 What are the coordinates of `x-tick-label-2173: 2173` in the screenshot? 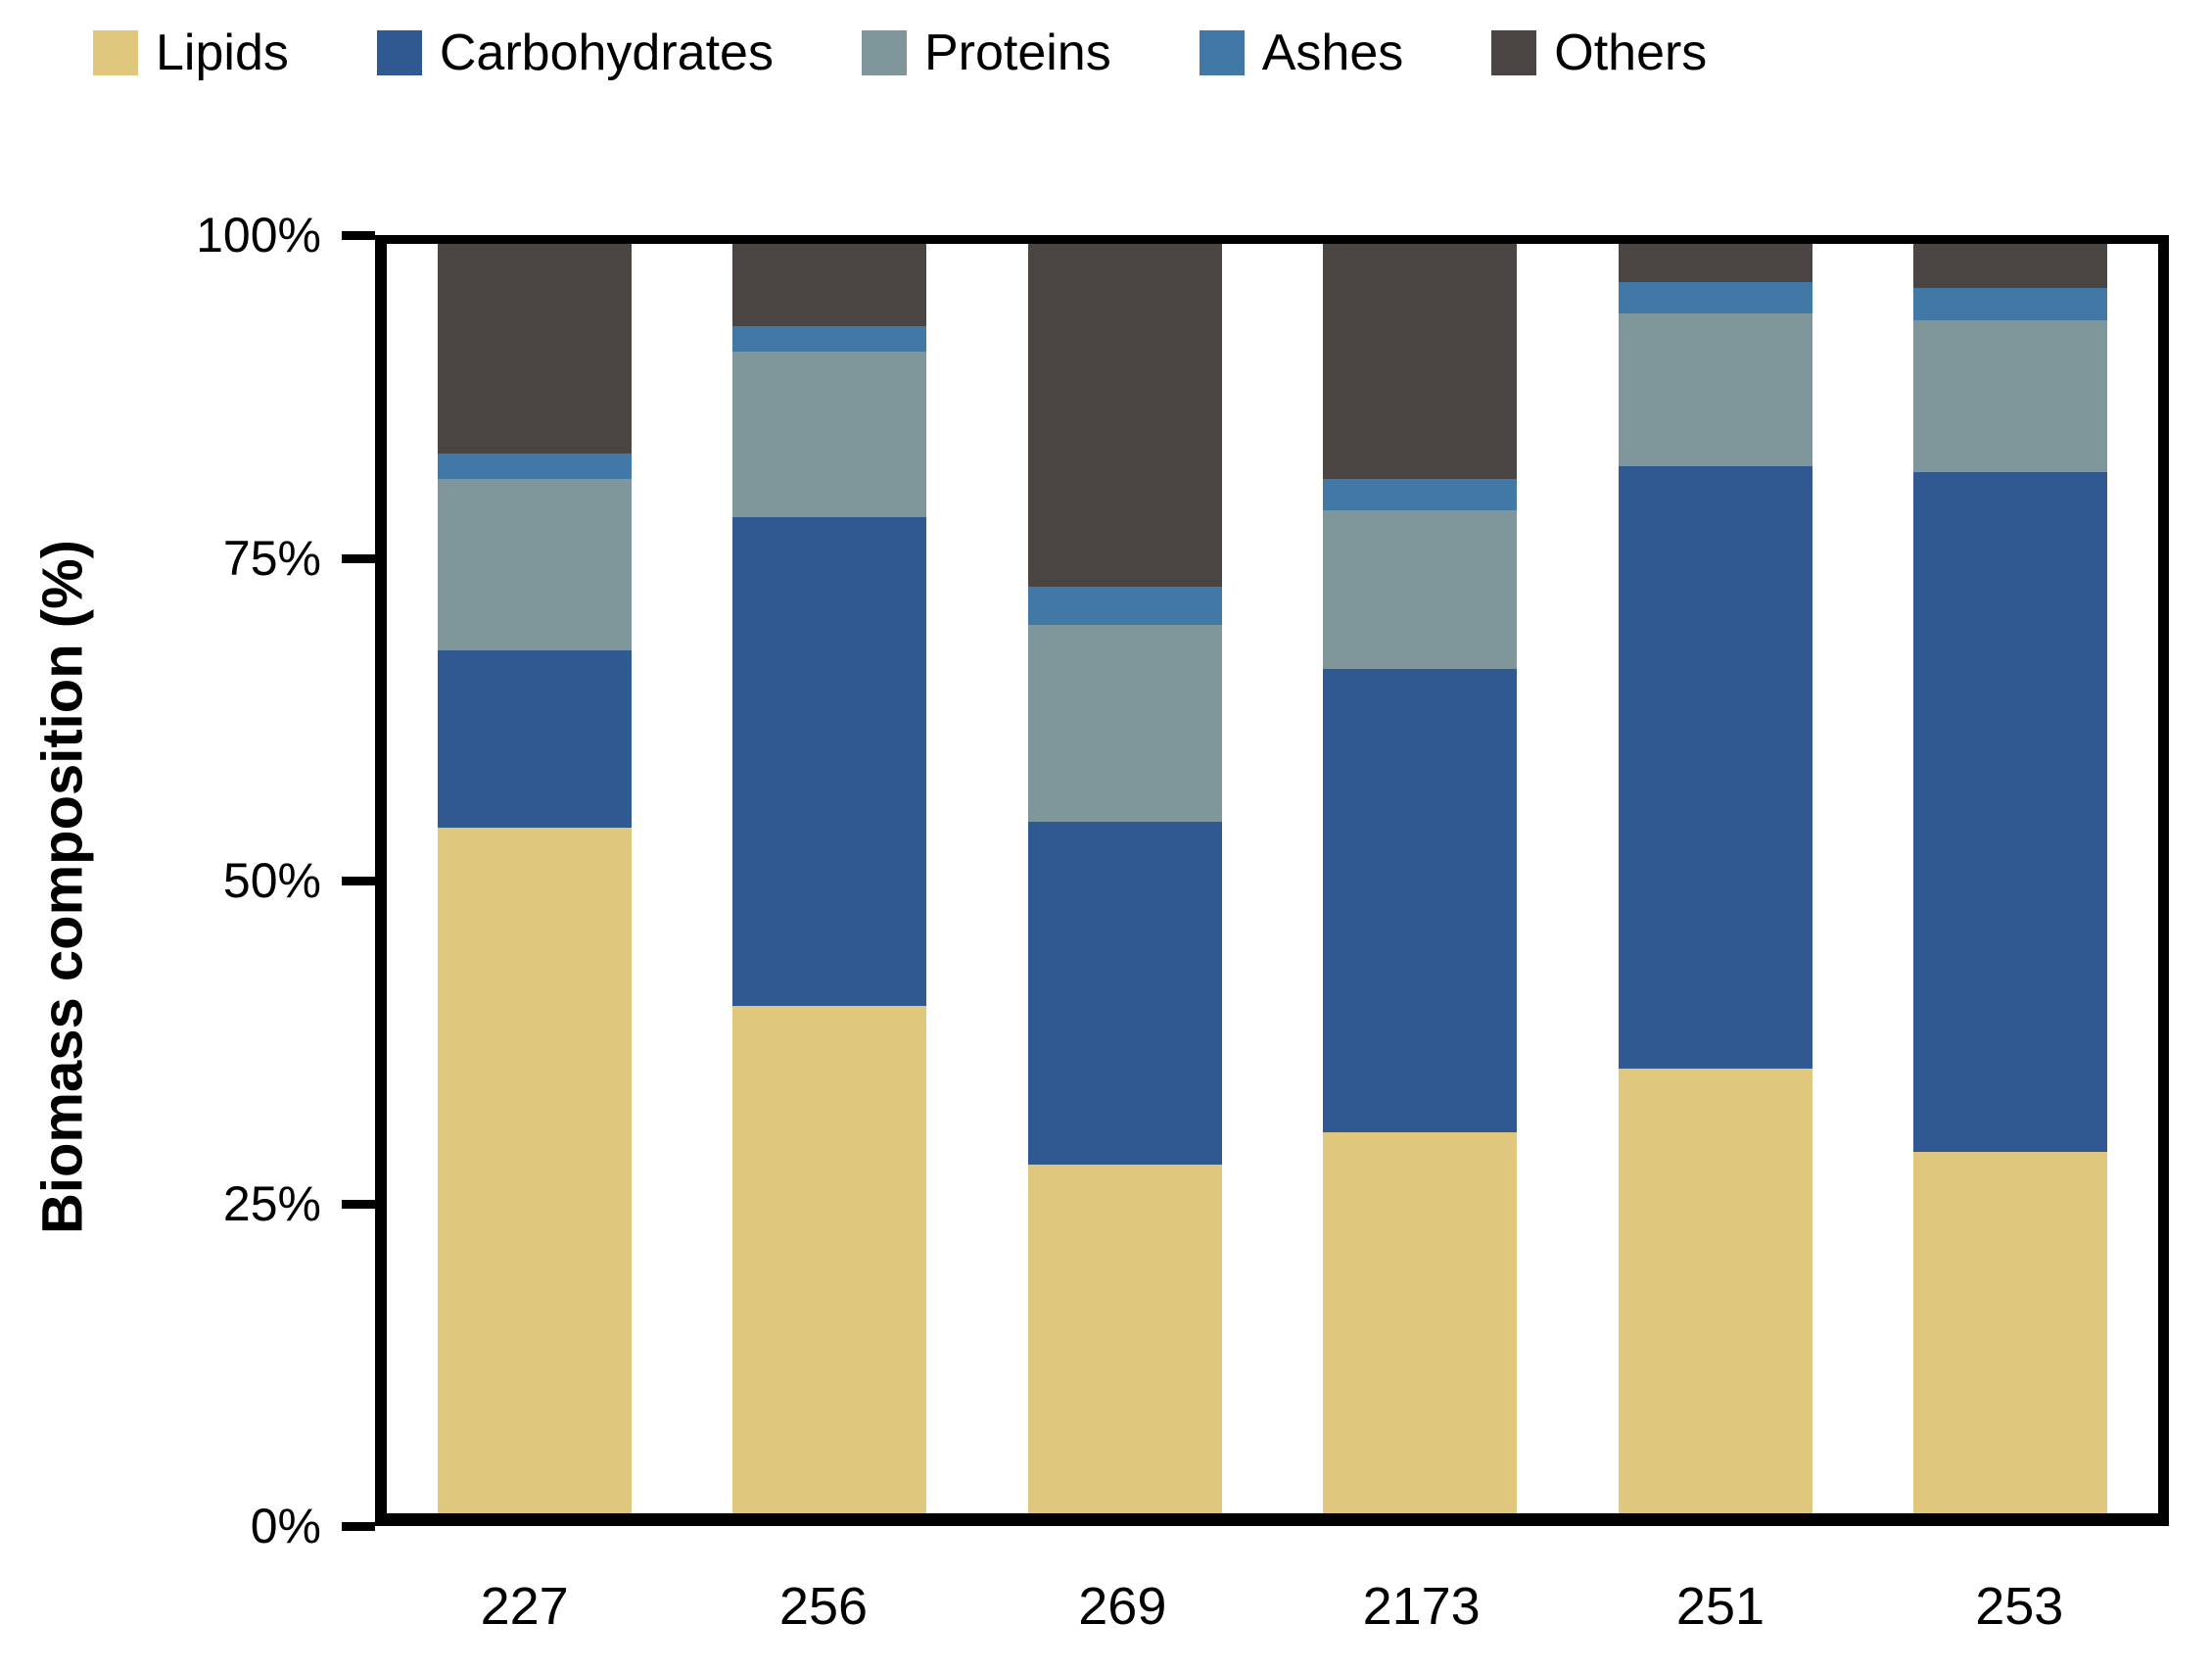 It's located at (1421, 1606).